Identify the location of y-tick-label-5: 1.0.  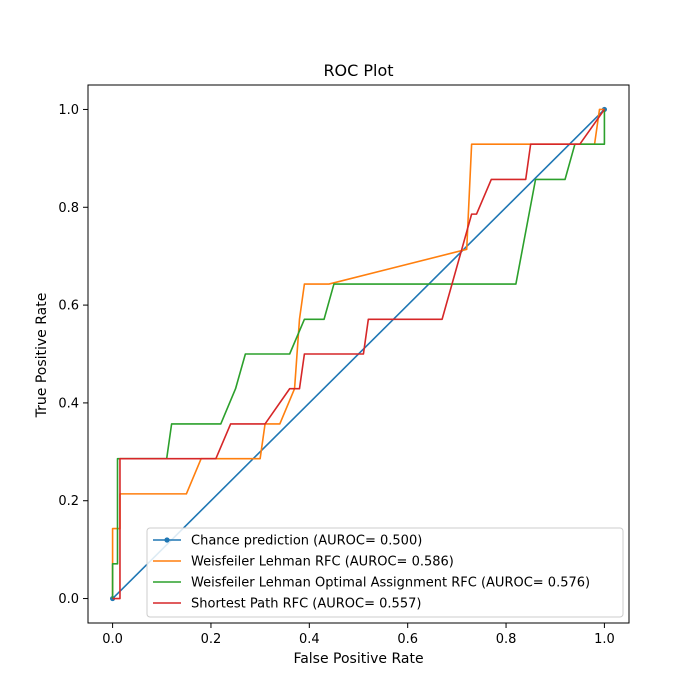
(68, 110).